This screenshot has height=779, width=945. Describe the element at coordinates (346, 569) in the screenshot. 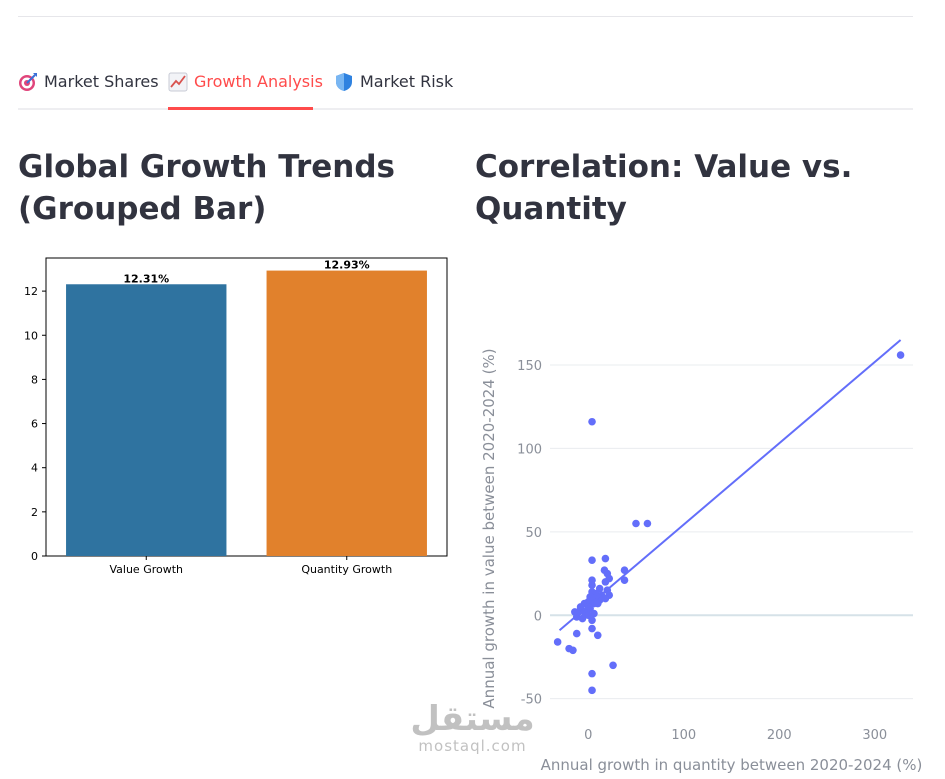

I see `x-tick-label: Quantity Growth` at that location.